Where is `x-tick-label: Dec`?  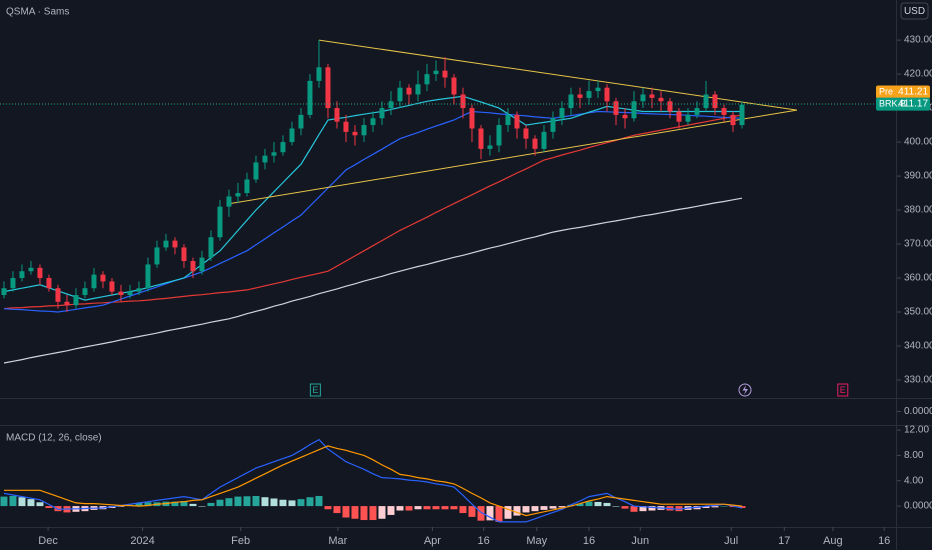 x-tick-label: Dec is located at coordinates (48, 541).